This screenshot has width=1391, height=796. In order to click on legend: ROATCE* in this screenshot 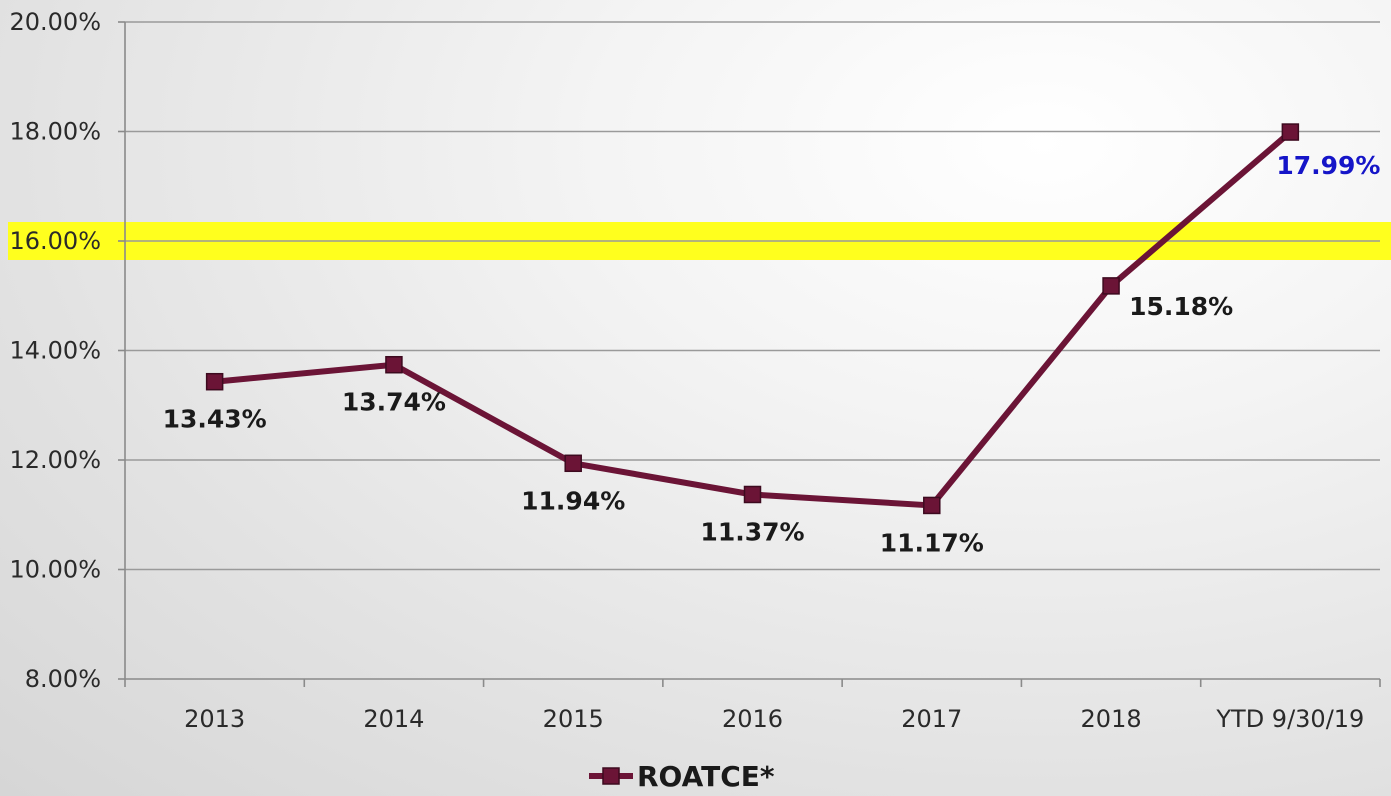, I will do `click(682, 776)`.